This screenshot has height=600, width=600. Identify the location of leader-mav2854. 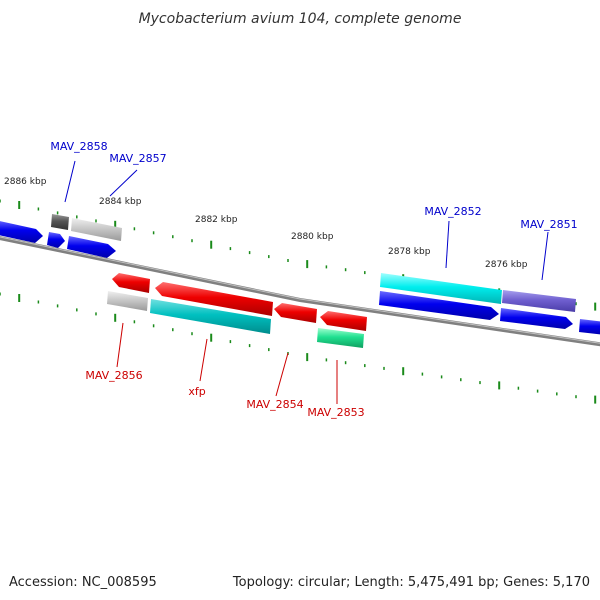
(282, 374).